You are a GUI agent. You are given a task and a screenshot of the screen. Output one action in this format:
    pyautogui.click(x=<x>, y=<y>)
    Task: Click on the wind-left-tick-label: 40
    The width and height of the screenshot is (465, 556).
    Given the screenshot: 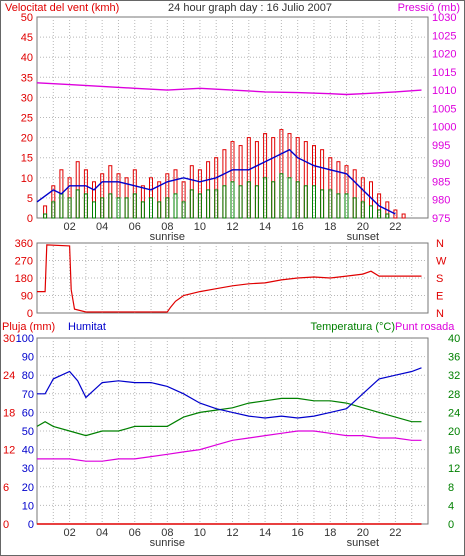 What is the action you would take?
    pyautogui.click(x=27, y=58)
    